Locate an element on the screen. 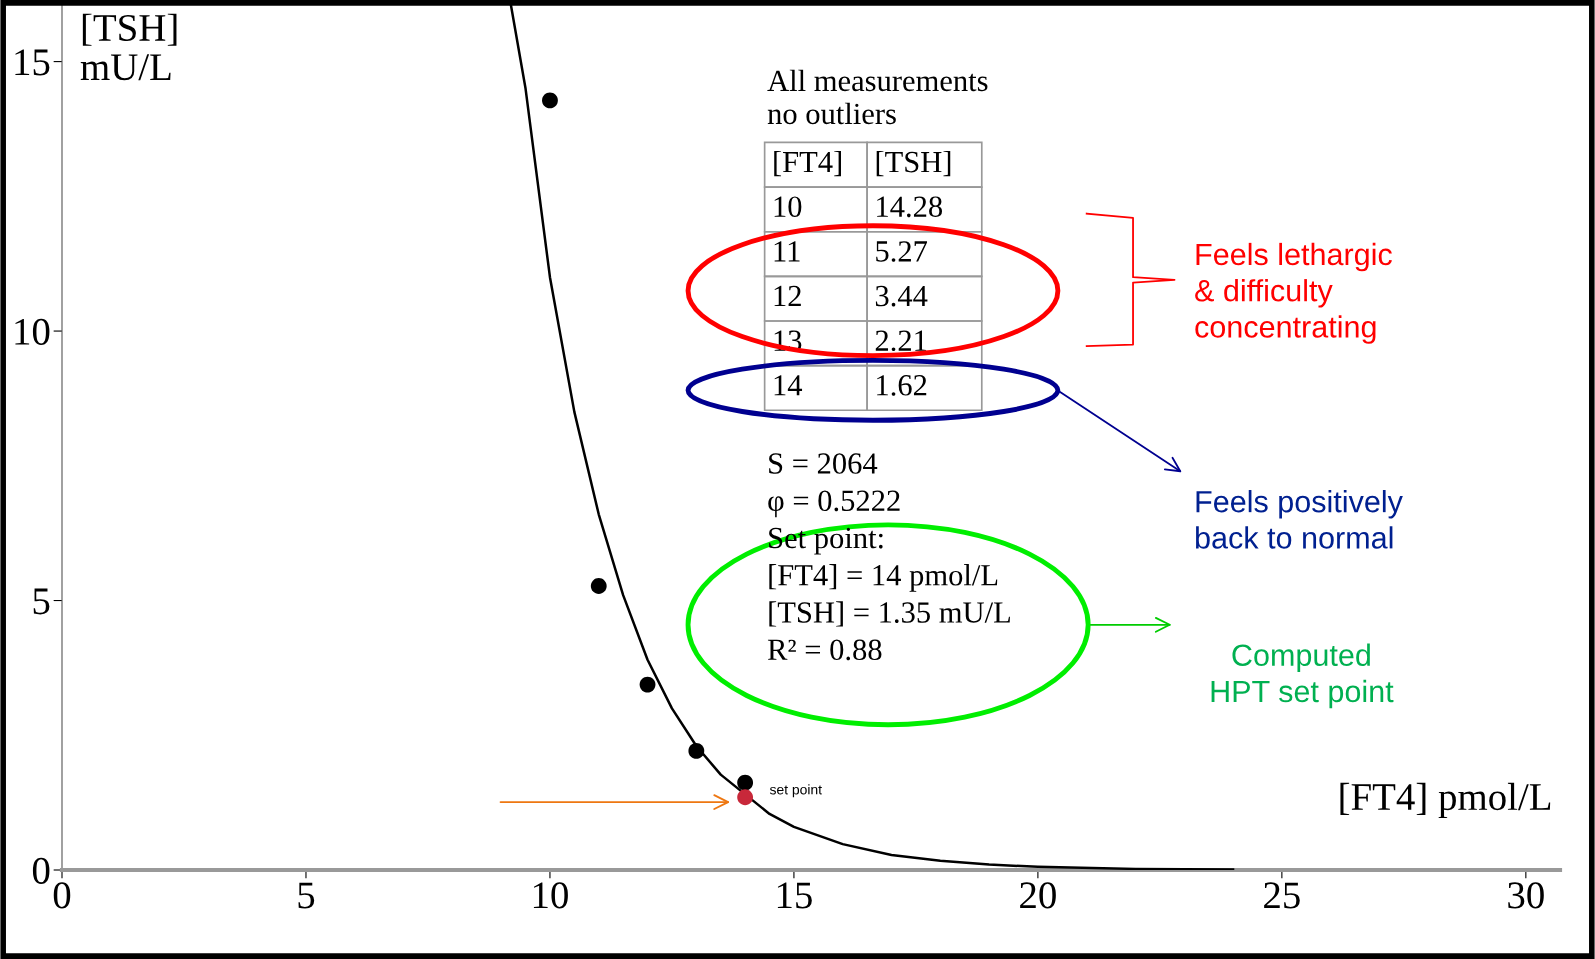 Image resolution: width=1595 pixels, height=959 pixels. x-tick-label: 20 is located at coordinates (1038, 895).